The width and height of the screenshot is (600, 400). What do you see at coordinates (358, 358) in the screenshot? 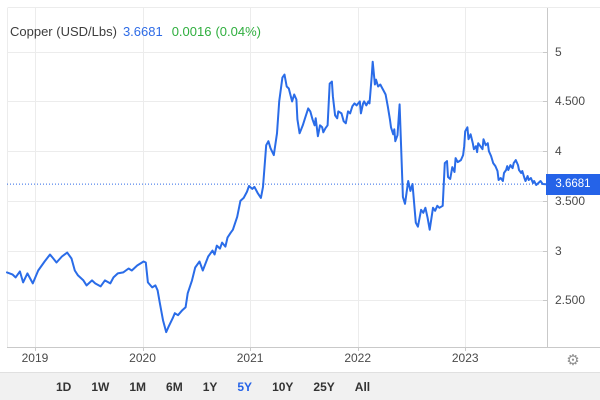
I see `x-axis-label-2022: 2022` at bounding box center [358, 358].